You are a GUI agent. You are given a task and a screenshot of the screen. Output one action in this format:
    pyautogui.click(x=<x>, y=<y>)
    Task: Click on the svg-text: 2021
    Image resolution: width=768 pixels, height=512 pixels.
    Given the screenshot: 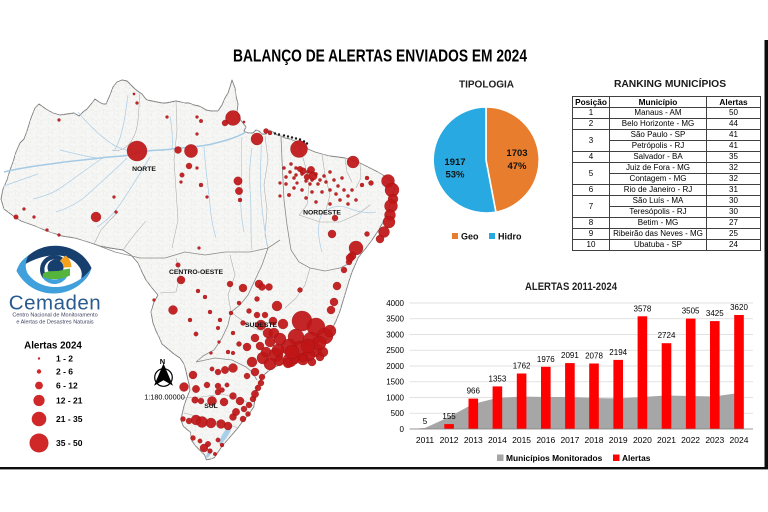 What is the action you would take?
    pyautogui.click(x=666, y=440)
    